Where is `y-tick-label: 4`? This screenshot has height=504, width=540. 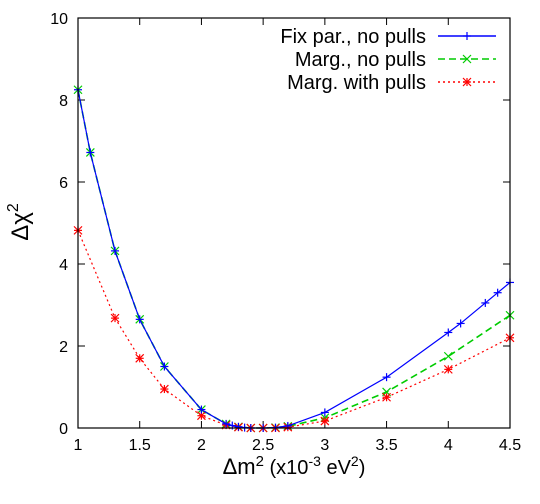
y-tick-label: 4 is located at coordinates (63, 265).